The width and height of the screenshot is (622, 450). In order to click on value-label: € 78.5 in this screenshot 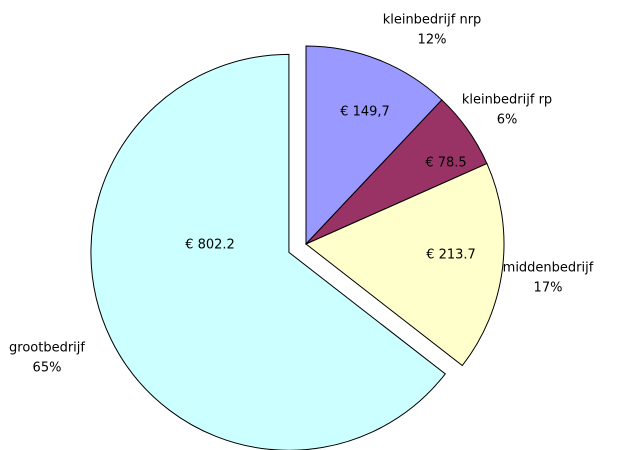, I will do `click(445, 163)`.